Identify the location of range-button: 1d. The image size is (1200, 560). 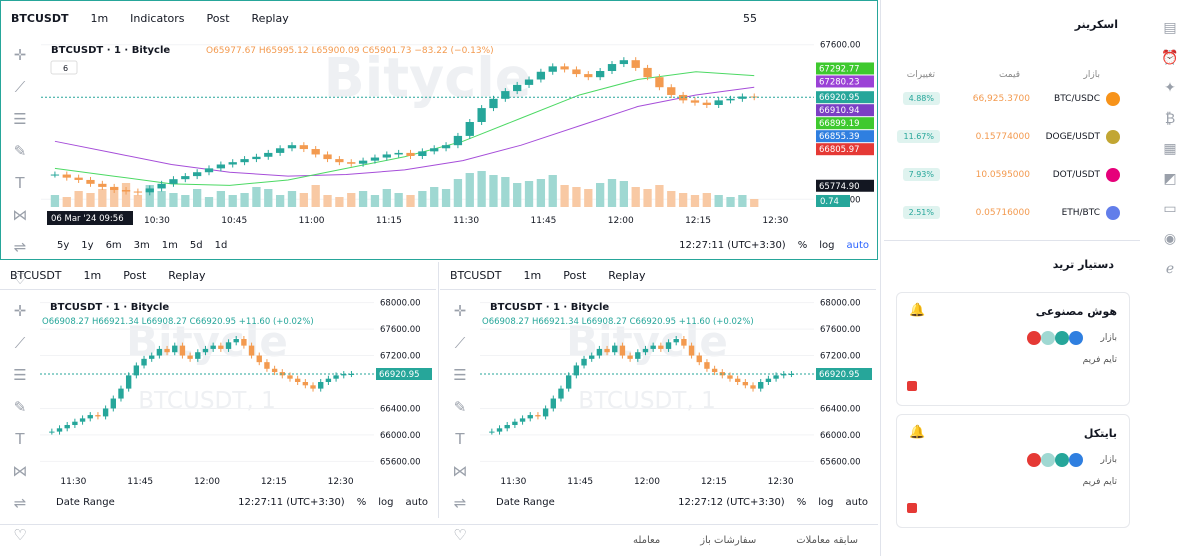
(221, 245).